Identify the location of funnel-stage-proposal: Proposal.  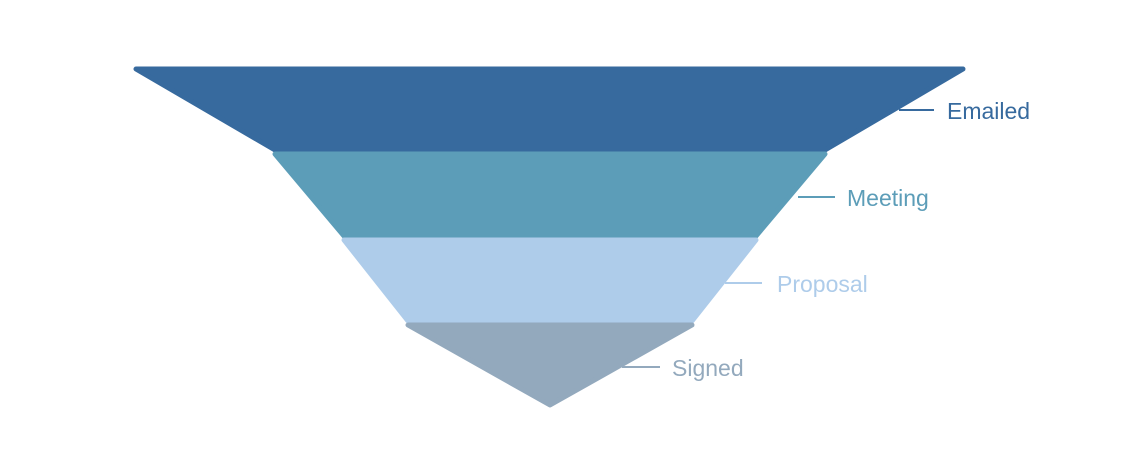
(604, 280).